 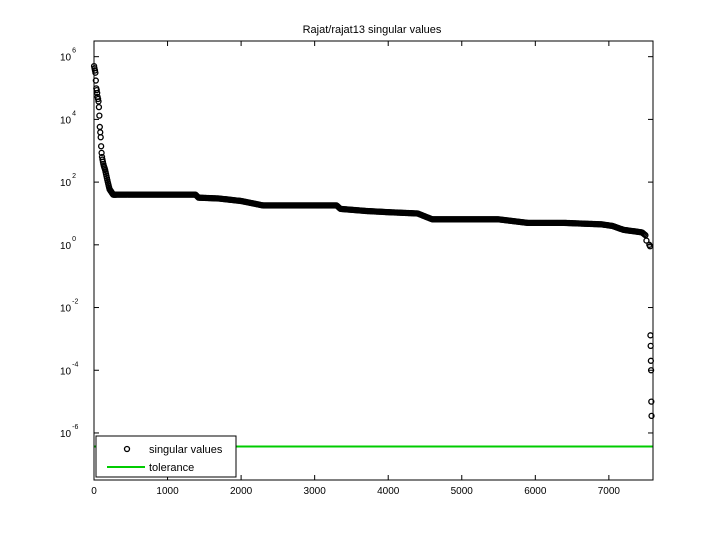 I want to click on legend-marker-singular-values, so click(x=127, y=449).